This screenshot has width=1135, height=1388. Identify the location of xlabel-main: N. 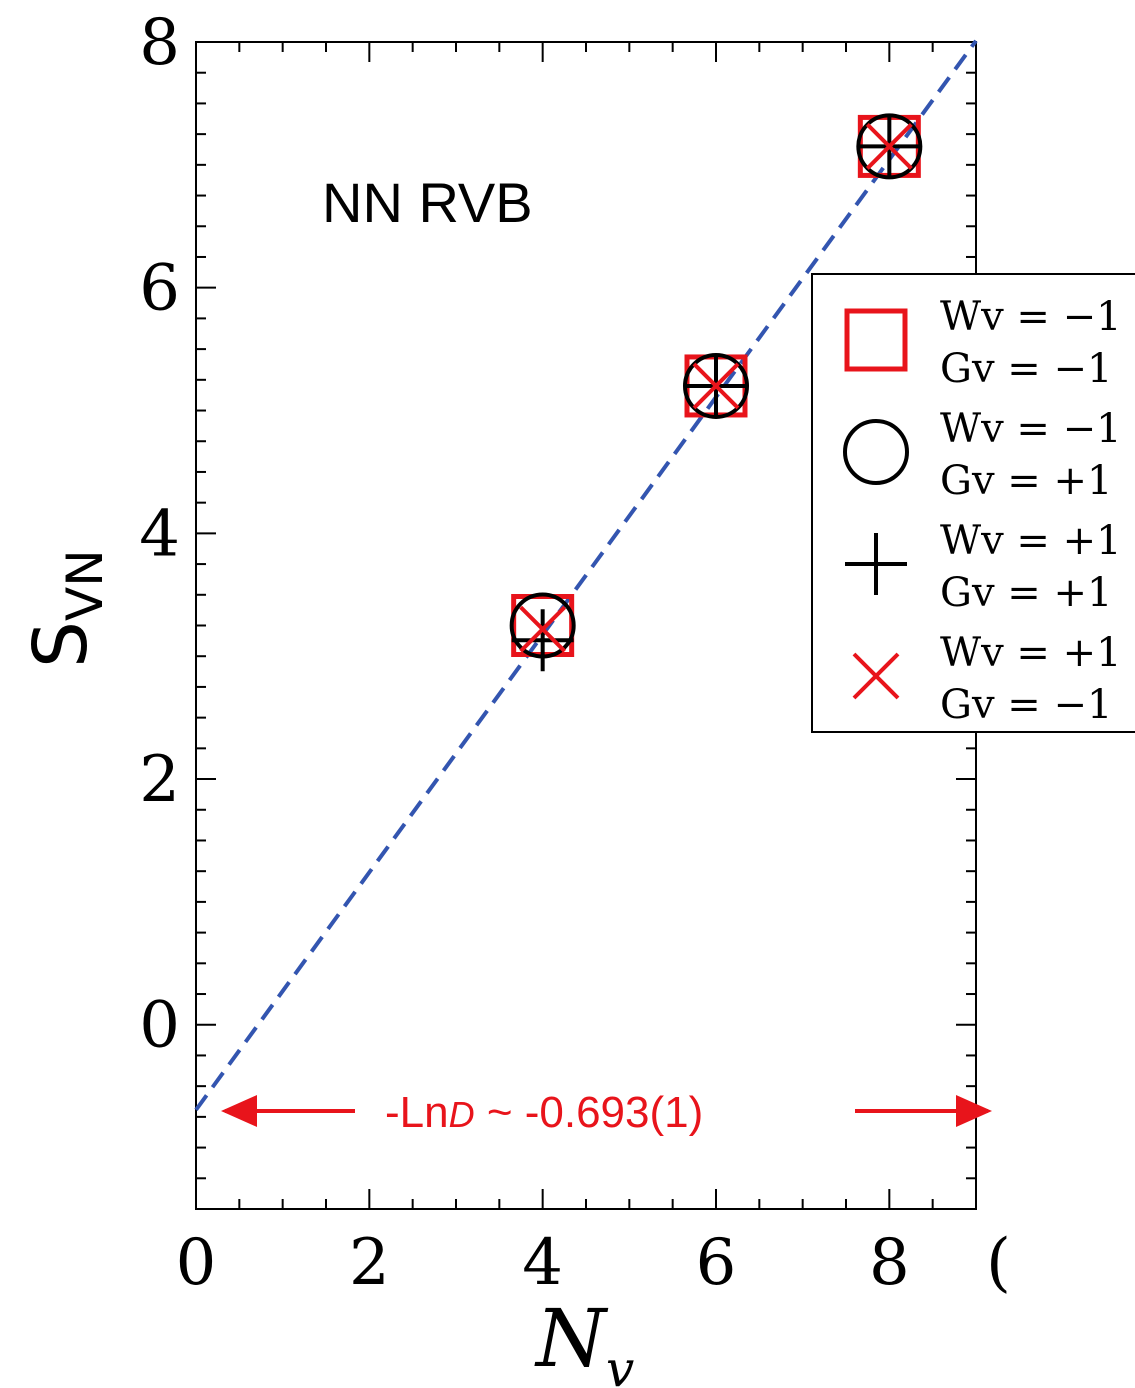
(571, 1338).